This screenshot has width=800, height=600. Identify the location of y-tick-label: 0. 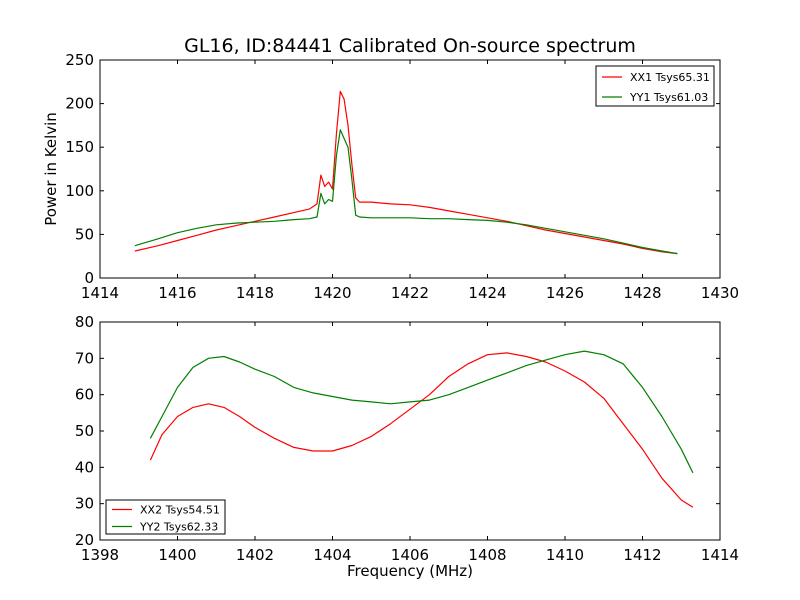
(89, 278).